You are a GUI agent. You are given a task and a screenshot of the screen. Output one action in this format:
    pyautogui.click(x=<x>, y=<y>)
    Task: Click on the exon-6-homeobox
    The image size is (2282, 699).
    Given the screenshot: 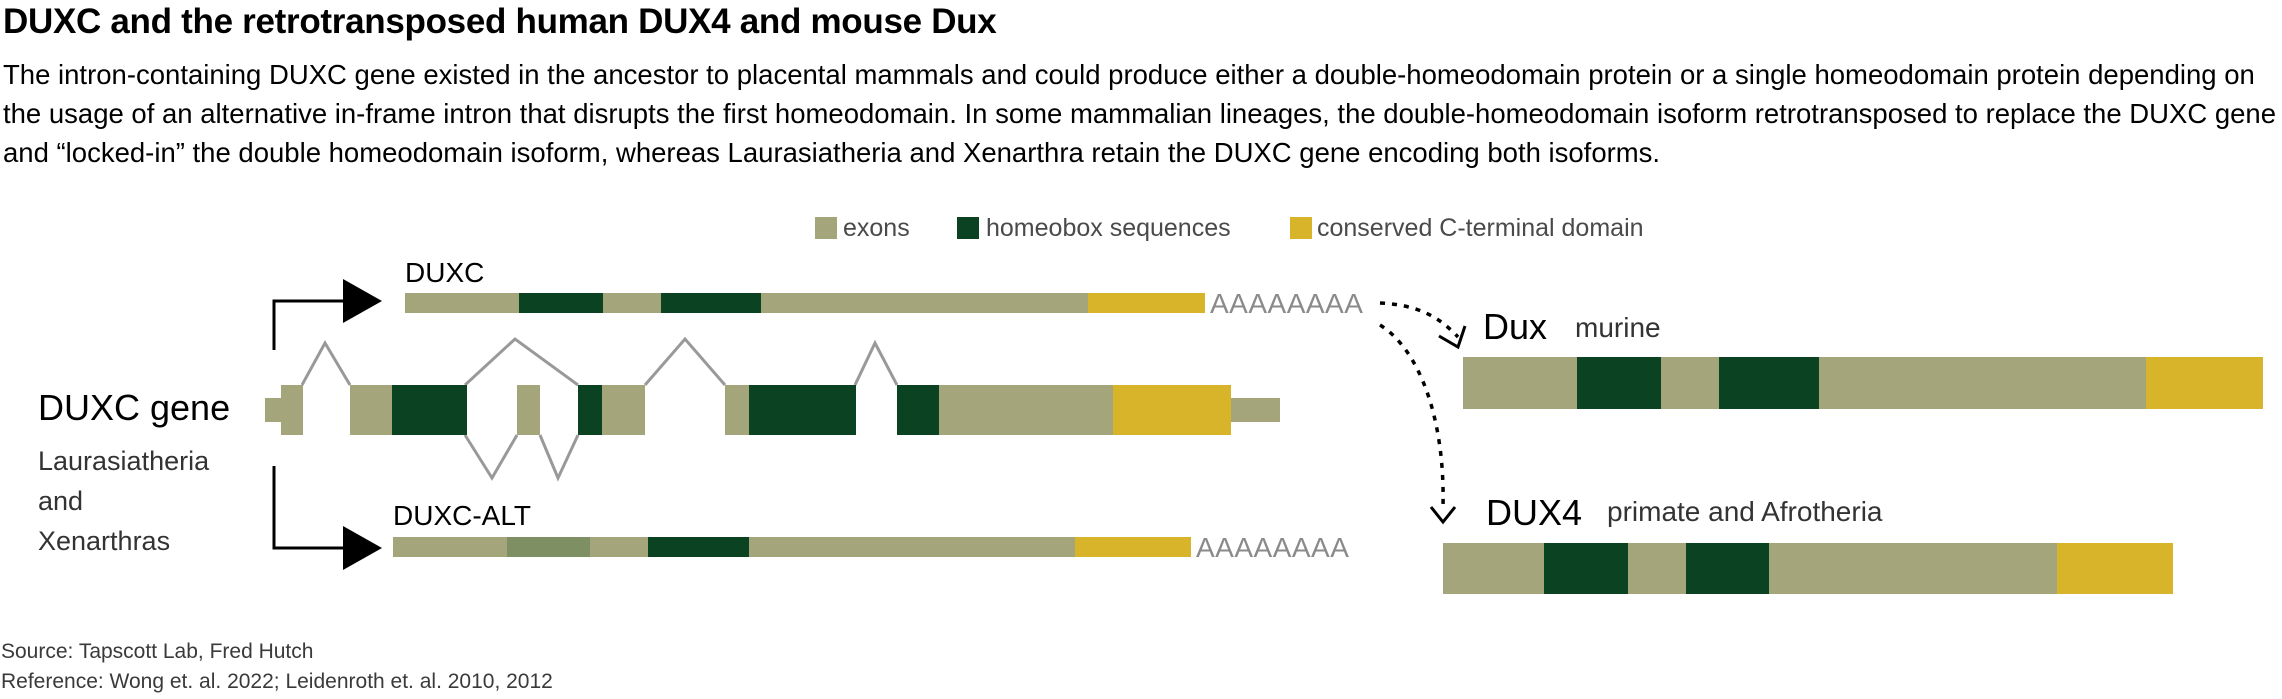 What is the action you would take?
    pyautogui.click(x=918, y=410)
    